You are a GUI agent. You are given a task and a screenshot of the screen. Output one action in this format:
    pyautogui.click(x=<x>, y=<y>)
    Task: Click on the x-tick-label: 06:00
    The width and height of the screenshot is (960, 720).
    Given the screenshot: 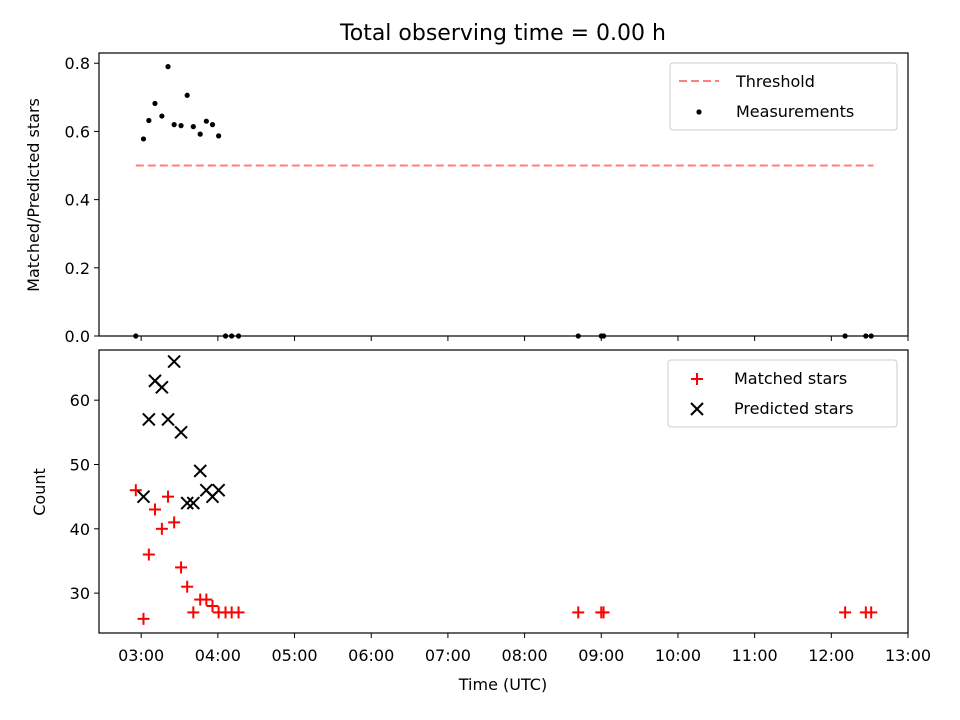 What is the action you would take?
    pyautogui.click(x=371, y=655)
    